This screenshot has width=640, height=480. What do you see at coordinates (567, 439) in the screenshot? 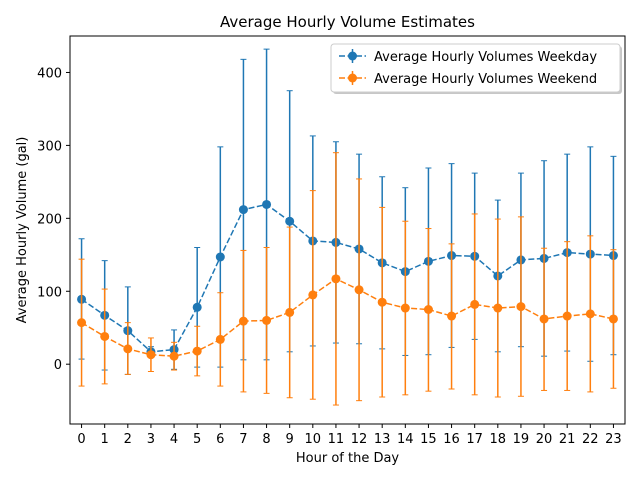
I see `x-tick-label: 21` at bounding box center [567, 439].